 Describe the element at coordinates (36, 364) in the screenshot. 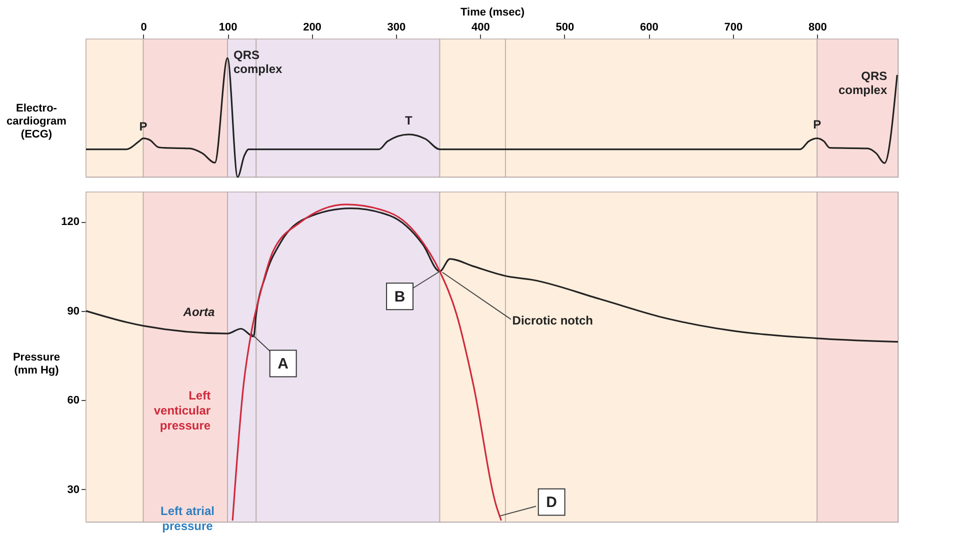

I see `y-axis-title: Pressure (mm Hg)` at that location.